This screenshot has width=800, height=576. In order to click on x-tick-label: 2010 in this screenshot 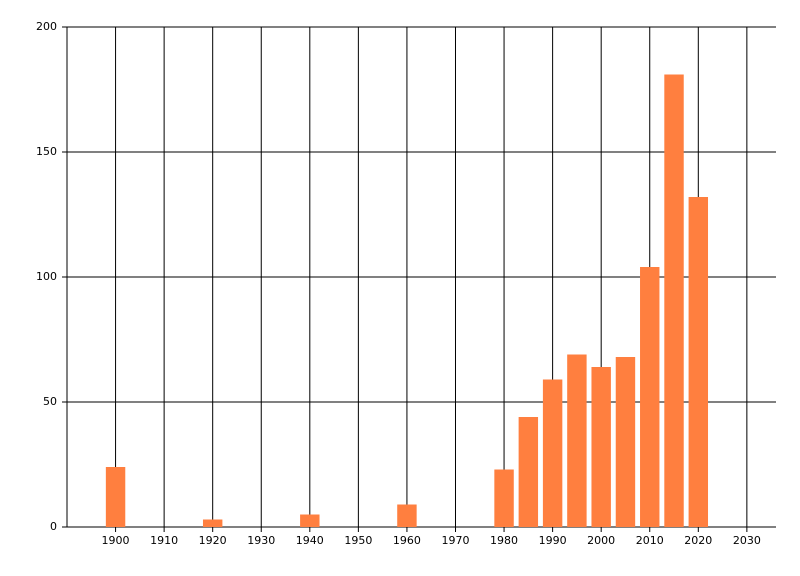, I will do `click(650, 540)`.